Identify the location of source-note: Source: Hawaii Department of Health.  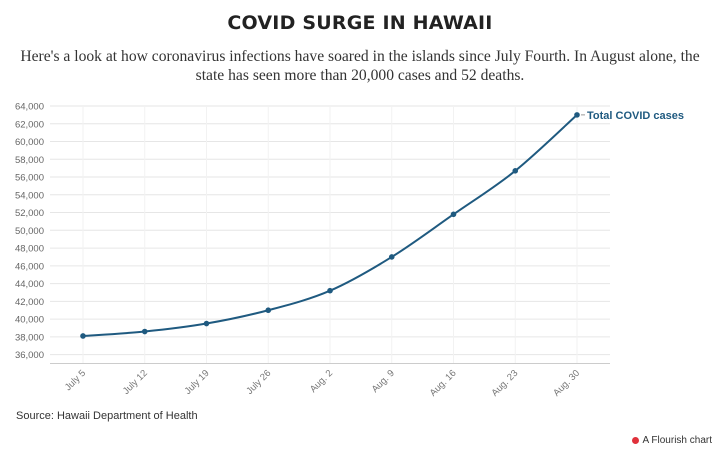
(107, 416).